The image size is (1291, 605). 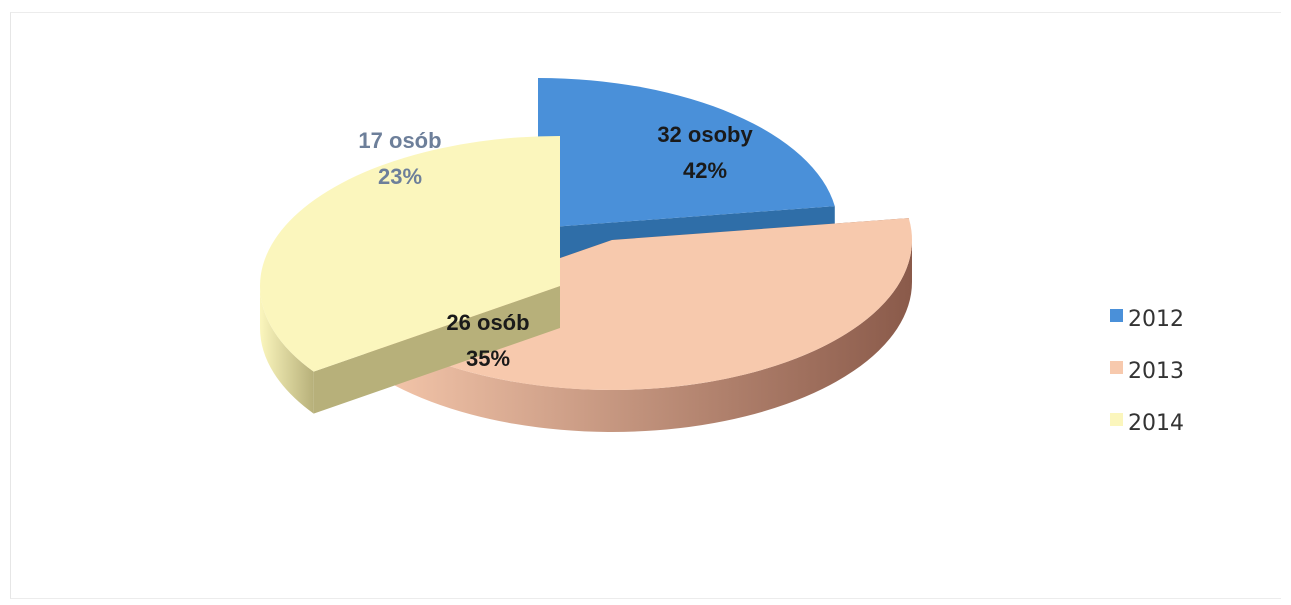 I want to click on pie-slice-2014, so click(x=410, y=275).